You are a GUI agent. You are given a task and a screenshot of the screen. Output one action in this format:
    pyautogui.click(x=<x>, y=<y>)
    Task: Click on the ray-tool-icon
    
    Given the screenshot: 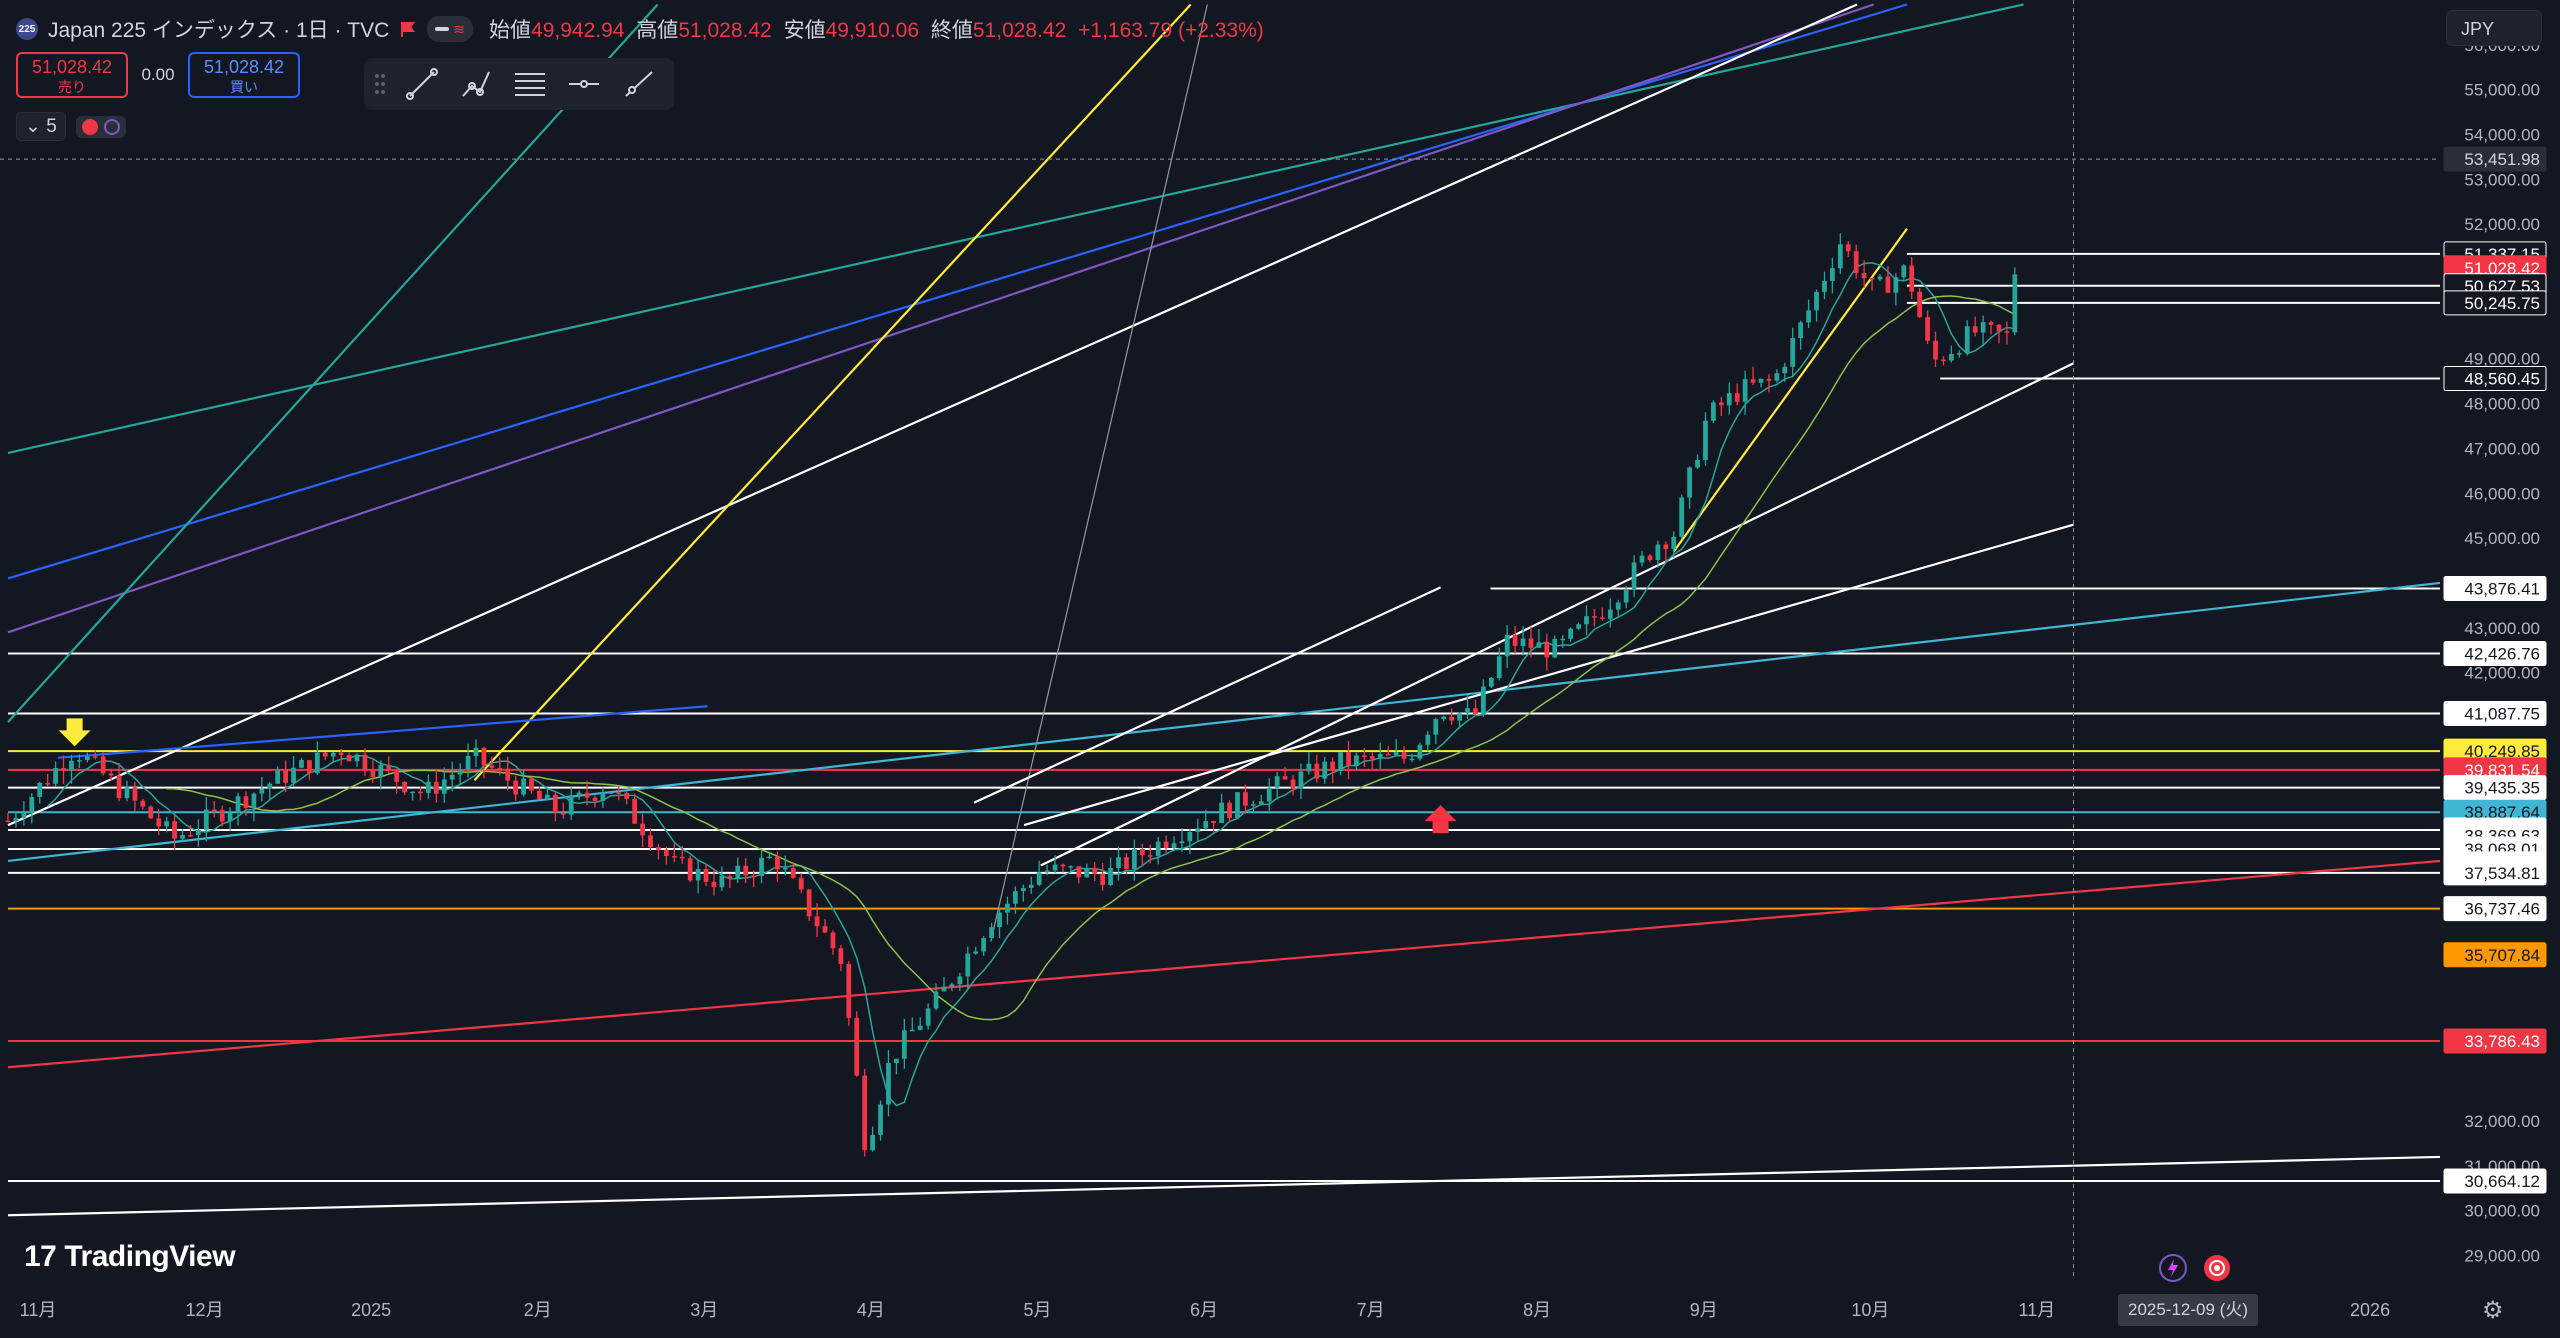 What is the action you would take?
    pyautogui.click(x=638, y=84)
    